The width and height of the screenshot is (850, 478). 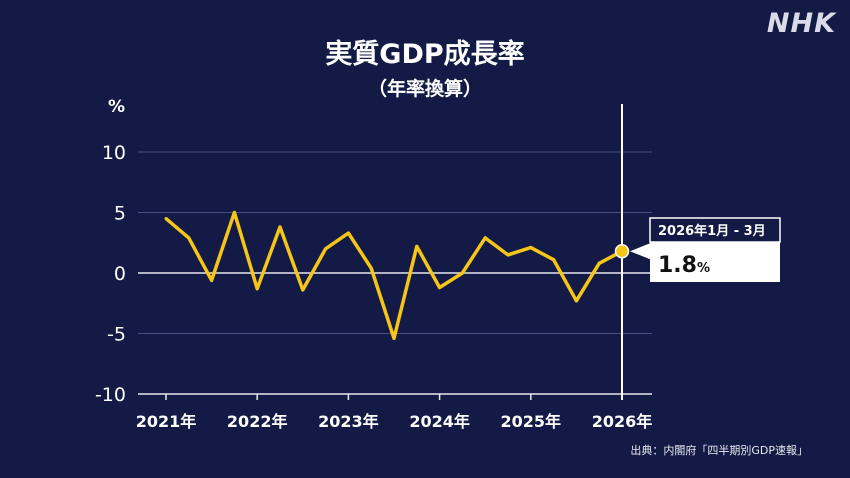 I want to click on highlight-point, so click(x=622, y=251).